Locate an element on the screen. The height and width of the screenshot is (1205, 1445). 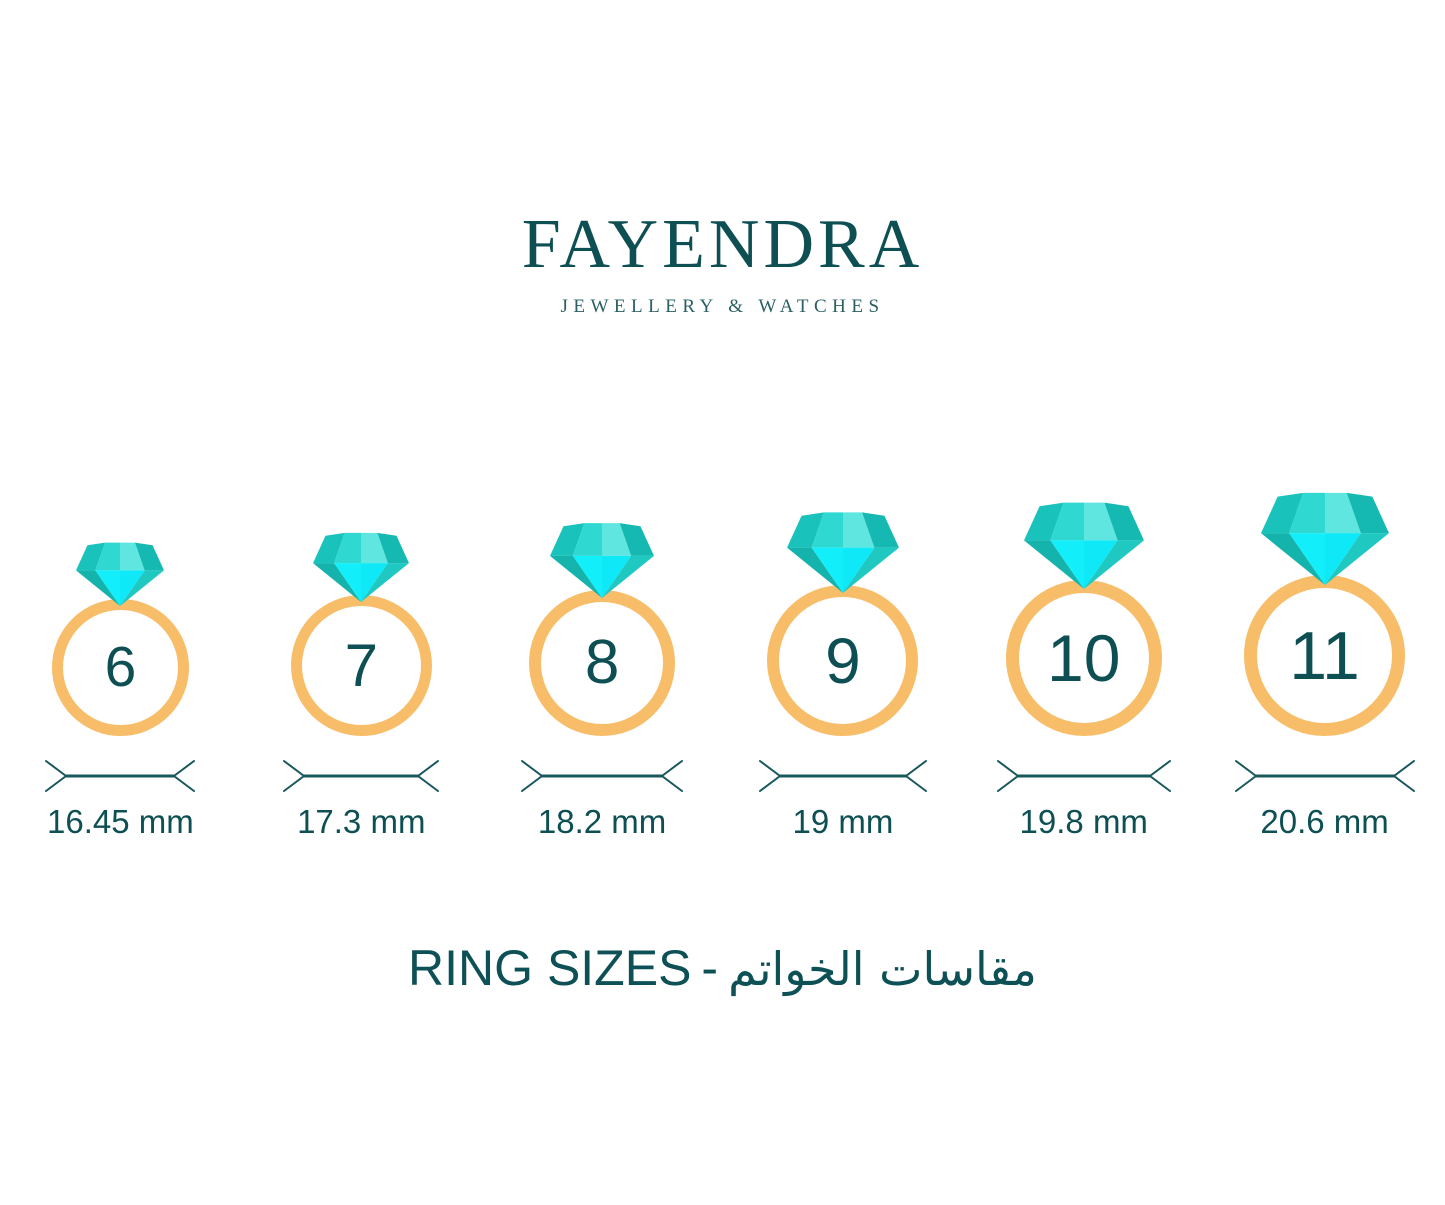
ring-dimension: 17.3 mm is located at coordinates (361, 799).